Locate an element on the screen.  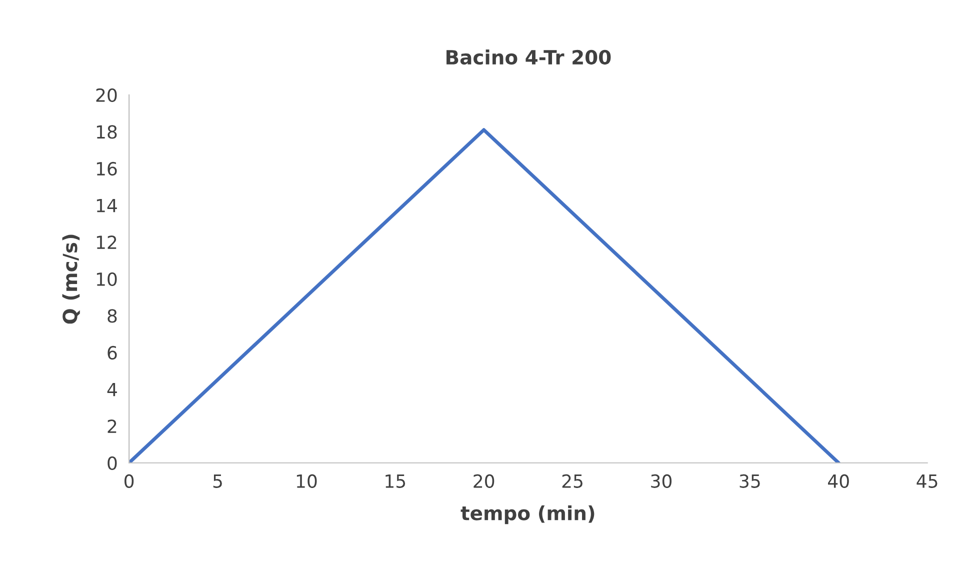
y-axis-title: Q (mc/s) is located at coordinates (71, 279).